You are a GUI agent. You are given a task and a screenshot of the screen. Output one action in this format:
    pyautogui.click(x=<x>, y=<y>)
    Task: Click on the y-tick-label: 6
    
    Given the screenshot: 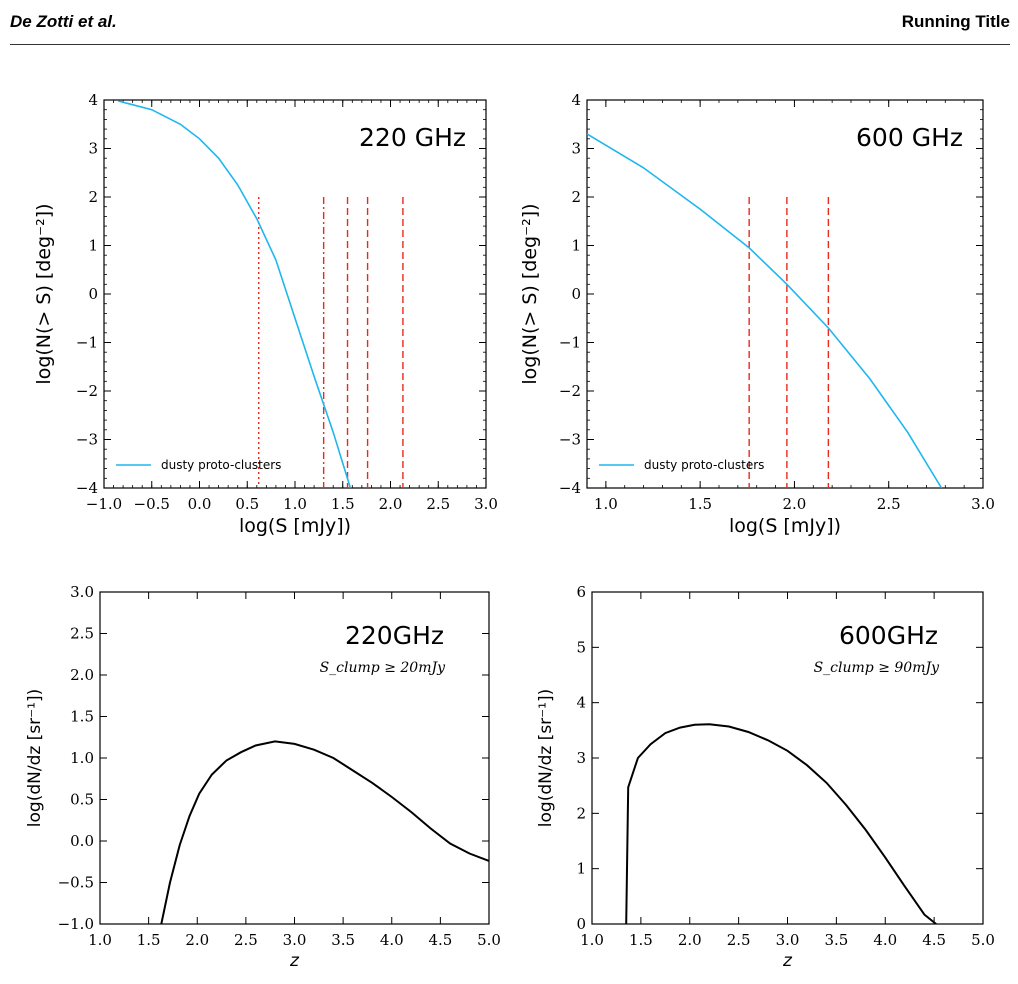 What is the action you would take?
    pyautogui.click(x=581, y=592)
    